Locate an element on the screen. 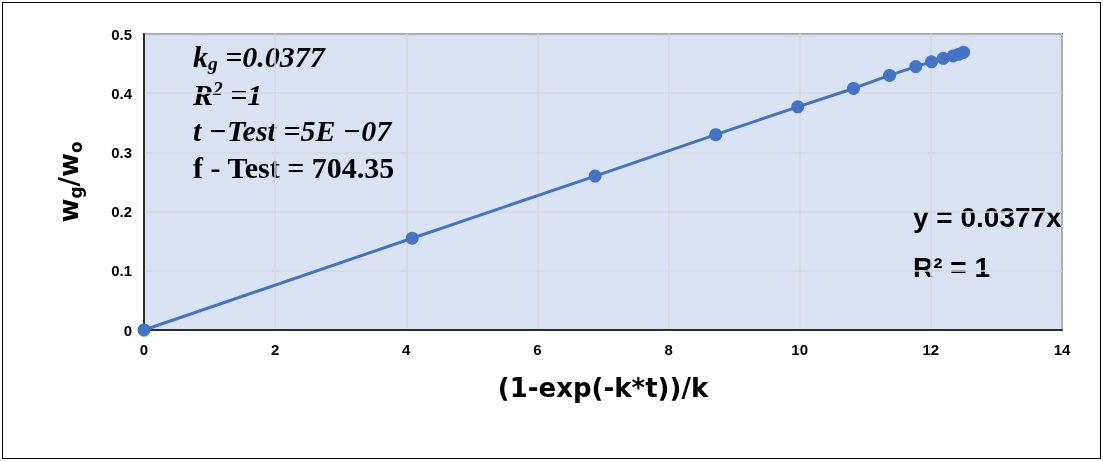 This screenshot has width=1103, height=461. y-axis-title: wg/wo is located at coordinates (70, 182).